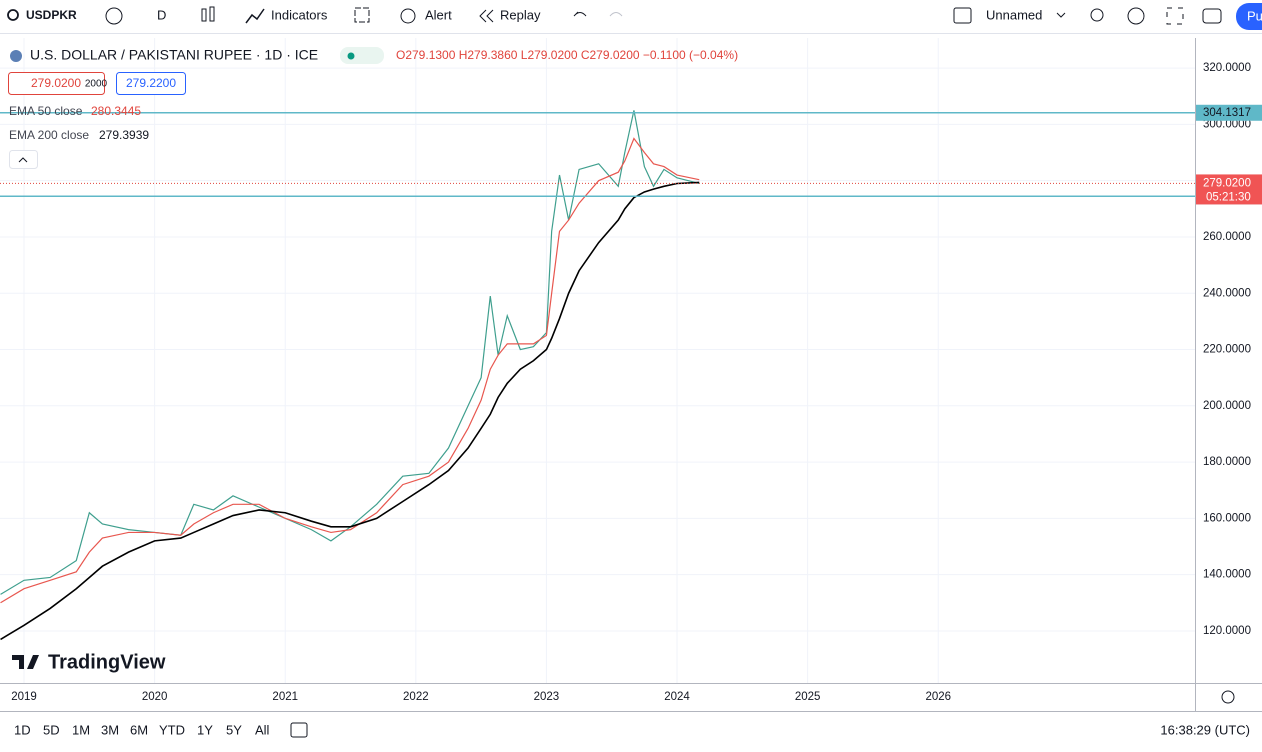  I want to click on legend-title: U.S. DOLLAR / PAKISTANI RUPEE · 1D · ICE, so click(174, 55).